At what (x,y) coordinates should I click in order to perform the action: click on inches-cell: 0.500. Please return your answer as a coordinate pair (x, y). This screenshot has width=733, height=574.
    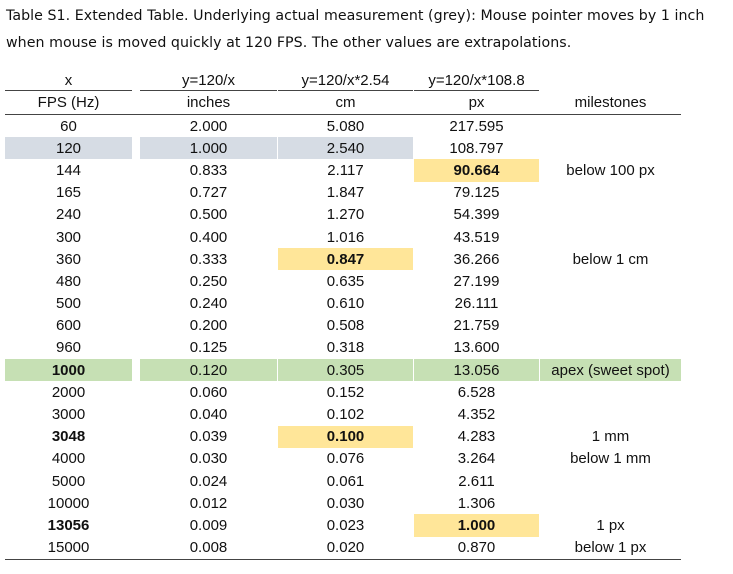
    Looking at the image, I should click on (208, 215).